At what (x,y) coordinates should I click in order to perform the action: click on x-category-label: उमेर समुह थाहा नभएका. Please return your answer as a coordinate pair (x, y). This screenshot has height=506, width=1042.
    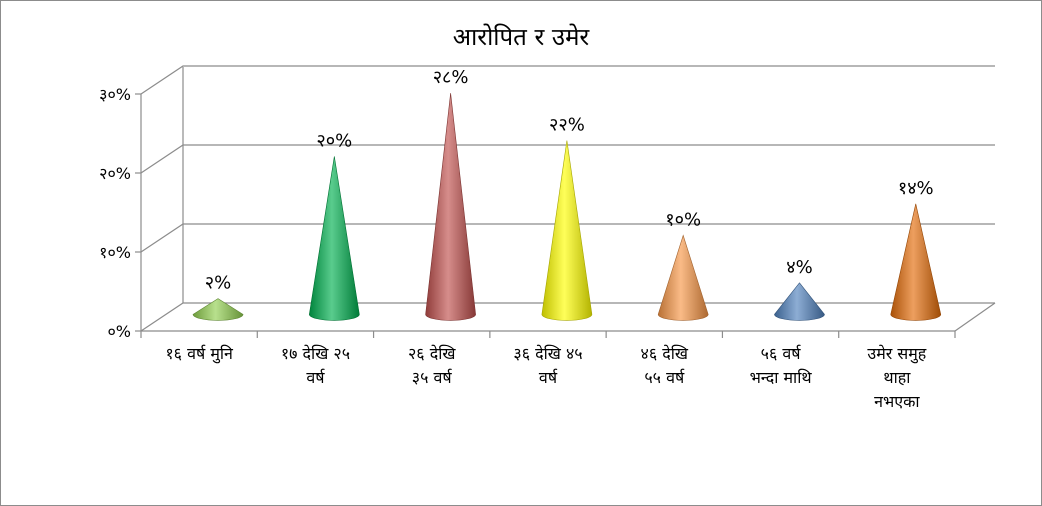
    Looking at the image, I should click on (896, 377).